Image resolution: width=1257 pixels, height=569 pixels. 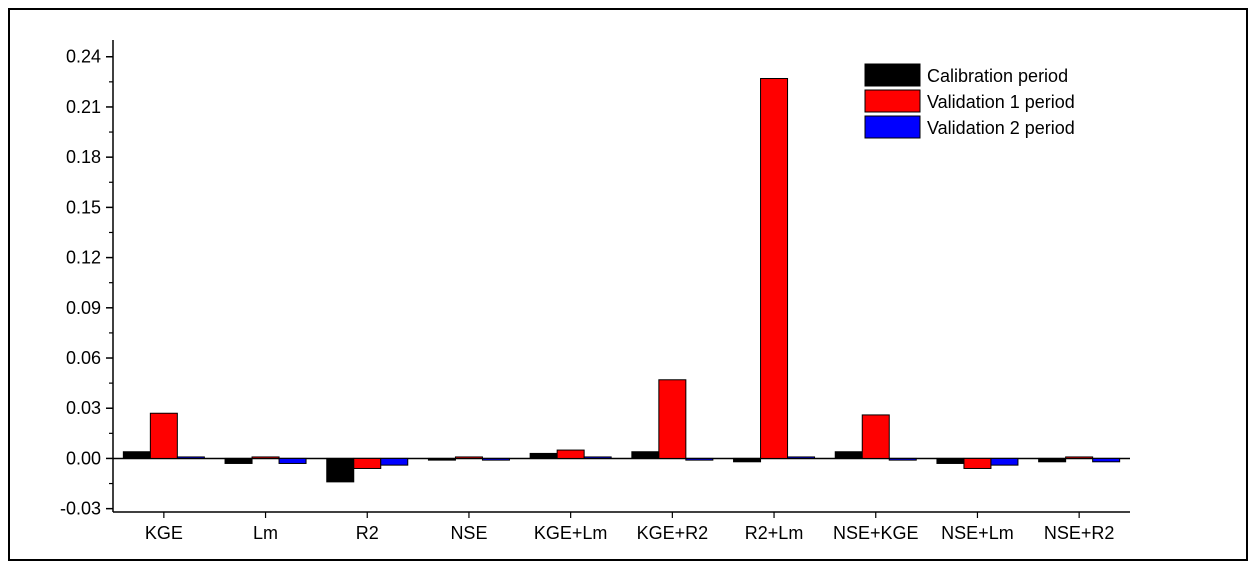 I want to click on x-tick-label: NSE+Lm, so click(x=977, y=533).